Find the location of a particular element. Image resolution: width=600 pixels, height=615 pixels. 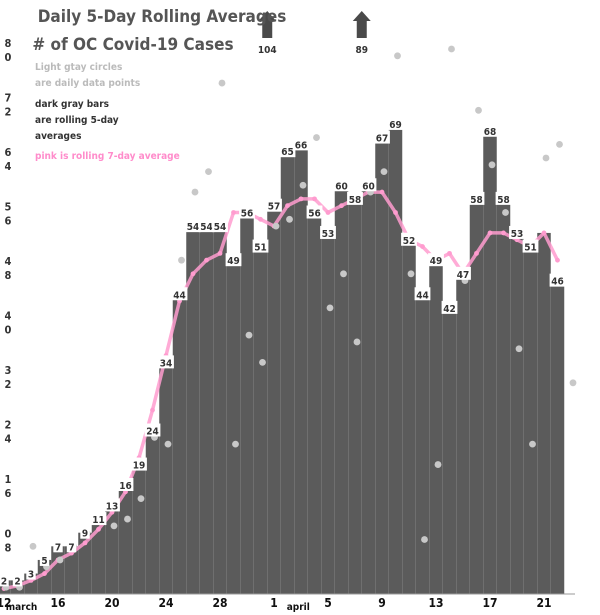

bar-value-label-32: 49 is located at coordinates (436, 261).